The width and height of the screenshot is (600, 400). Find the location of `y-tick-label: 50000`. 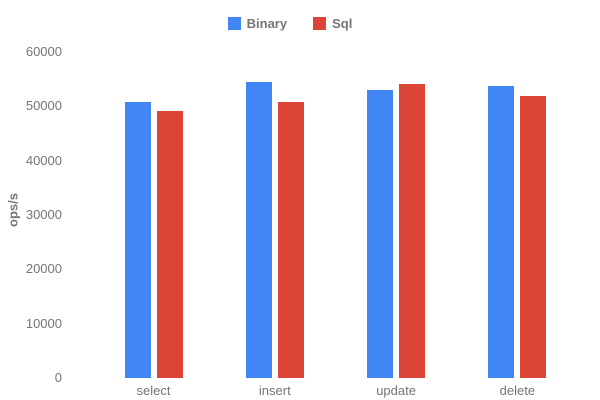

y-tick-label: 50000 is located at coordinates (43, 106).